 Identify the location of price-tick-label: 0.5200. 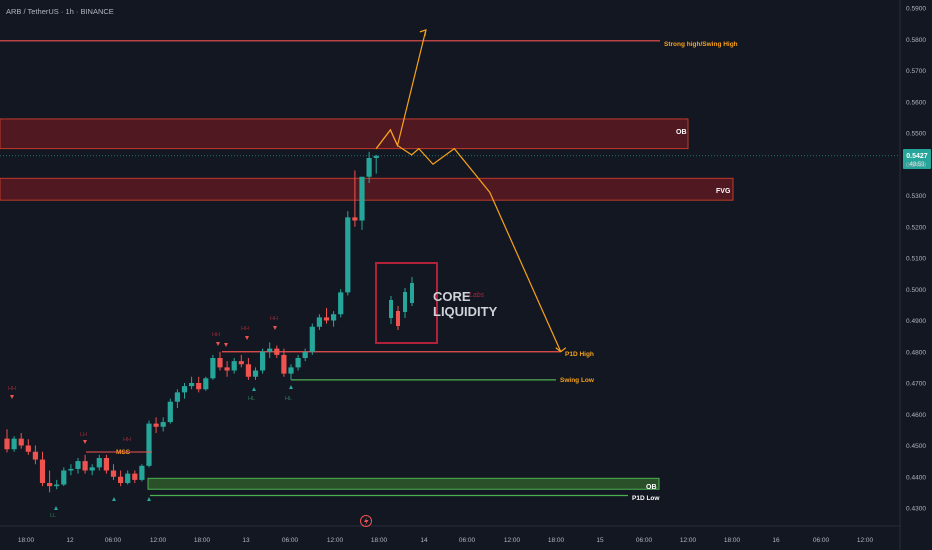
(916, 227).